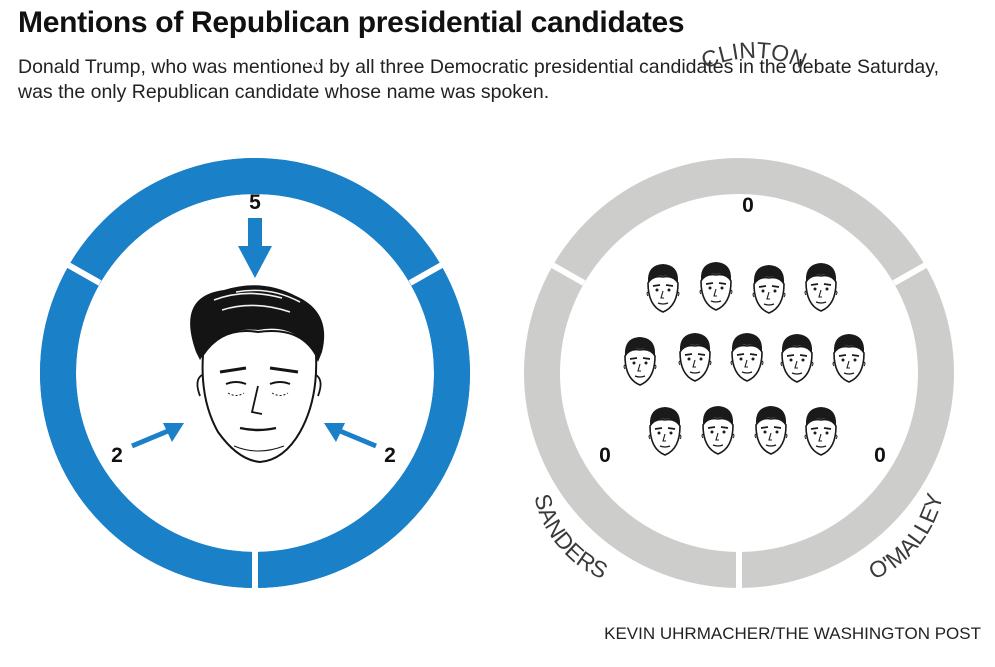 The image size is (995, 667). I want to click on count-clinton: 0, so click(748, 205).